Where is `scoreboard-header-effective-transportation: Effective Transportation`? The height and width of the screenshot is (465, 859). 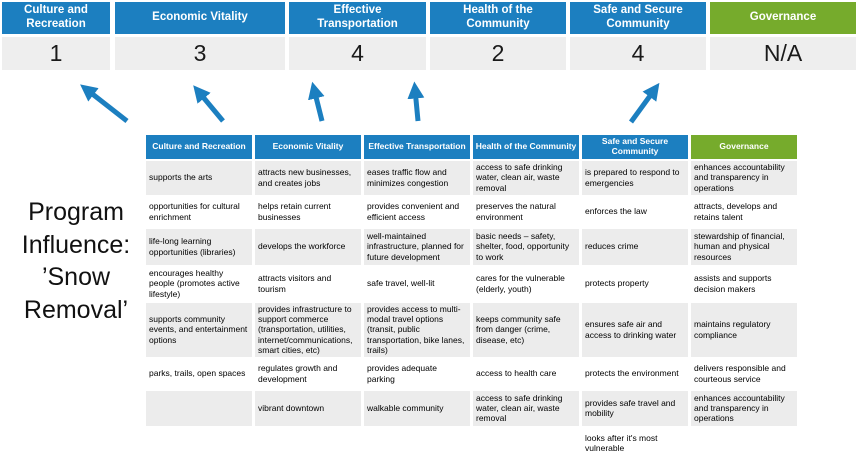 scoreboard-header-effective-transportation: Effective Transportation is located at coordinates (357, 18).